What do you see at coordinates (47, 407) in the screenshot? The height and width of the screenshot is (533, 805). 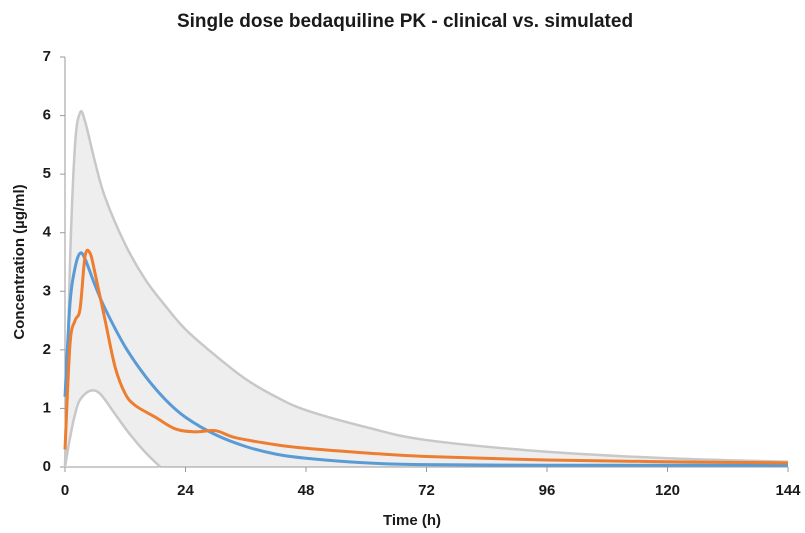 I see `y-tick-label: 1` at bounding box center [47, 407].